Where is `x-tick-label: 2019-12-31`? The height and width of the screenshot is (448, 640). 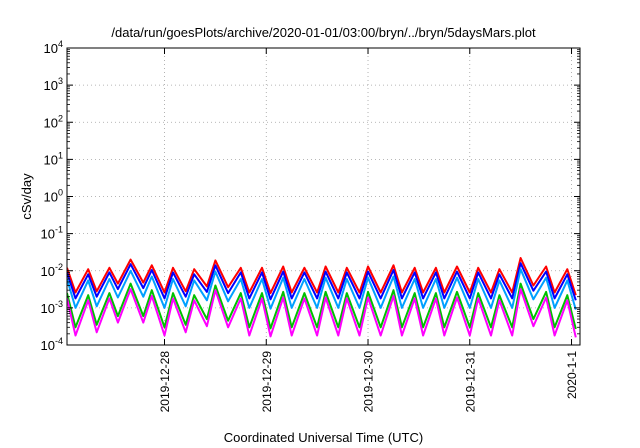
x-tick-label: 2019-12-31 is located at coordinates (470, 382).